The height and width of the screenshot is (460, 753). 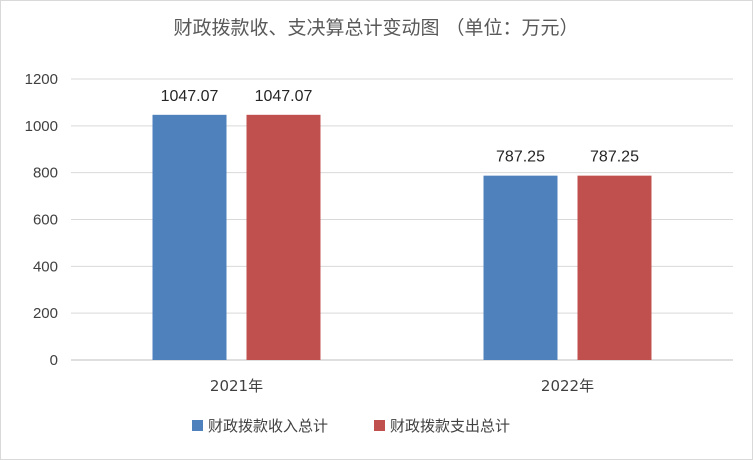 What do you see at coordinates (236, 386) in the screenshot?
I see `x-category-label: 2021年` at bounding box center [236, 386].